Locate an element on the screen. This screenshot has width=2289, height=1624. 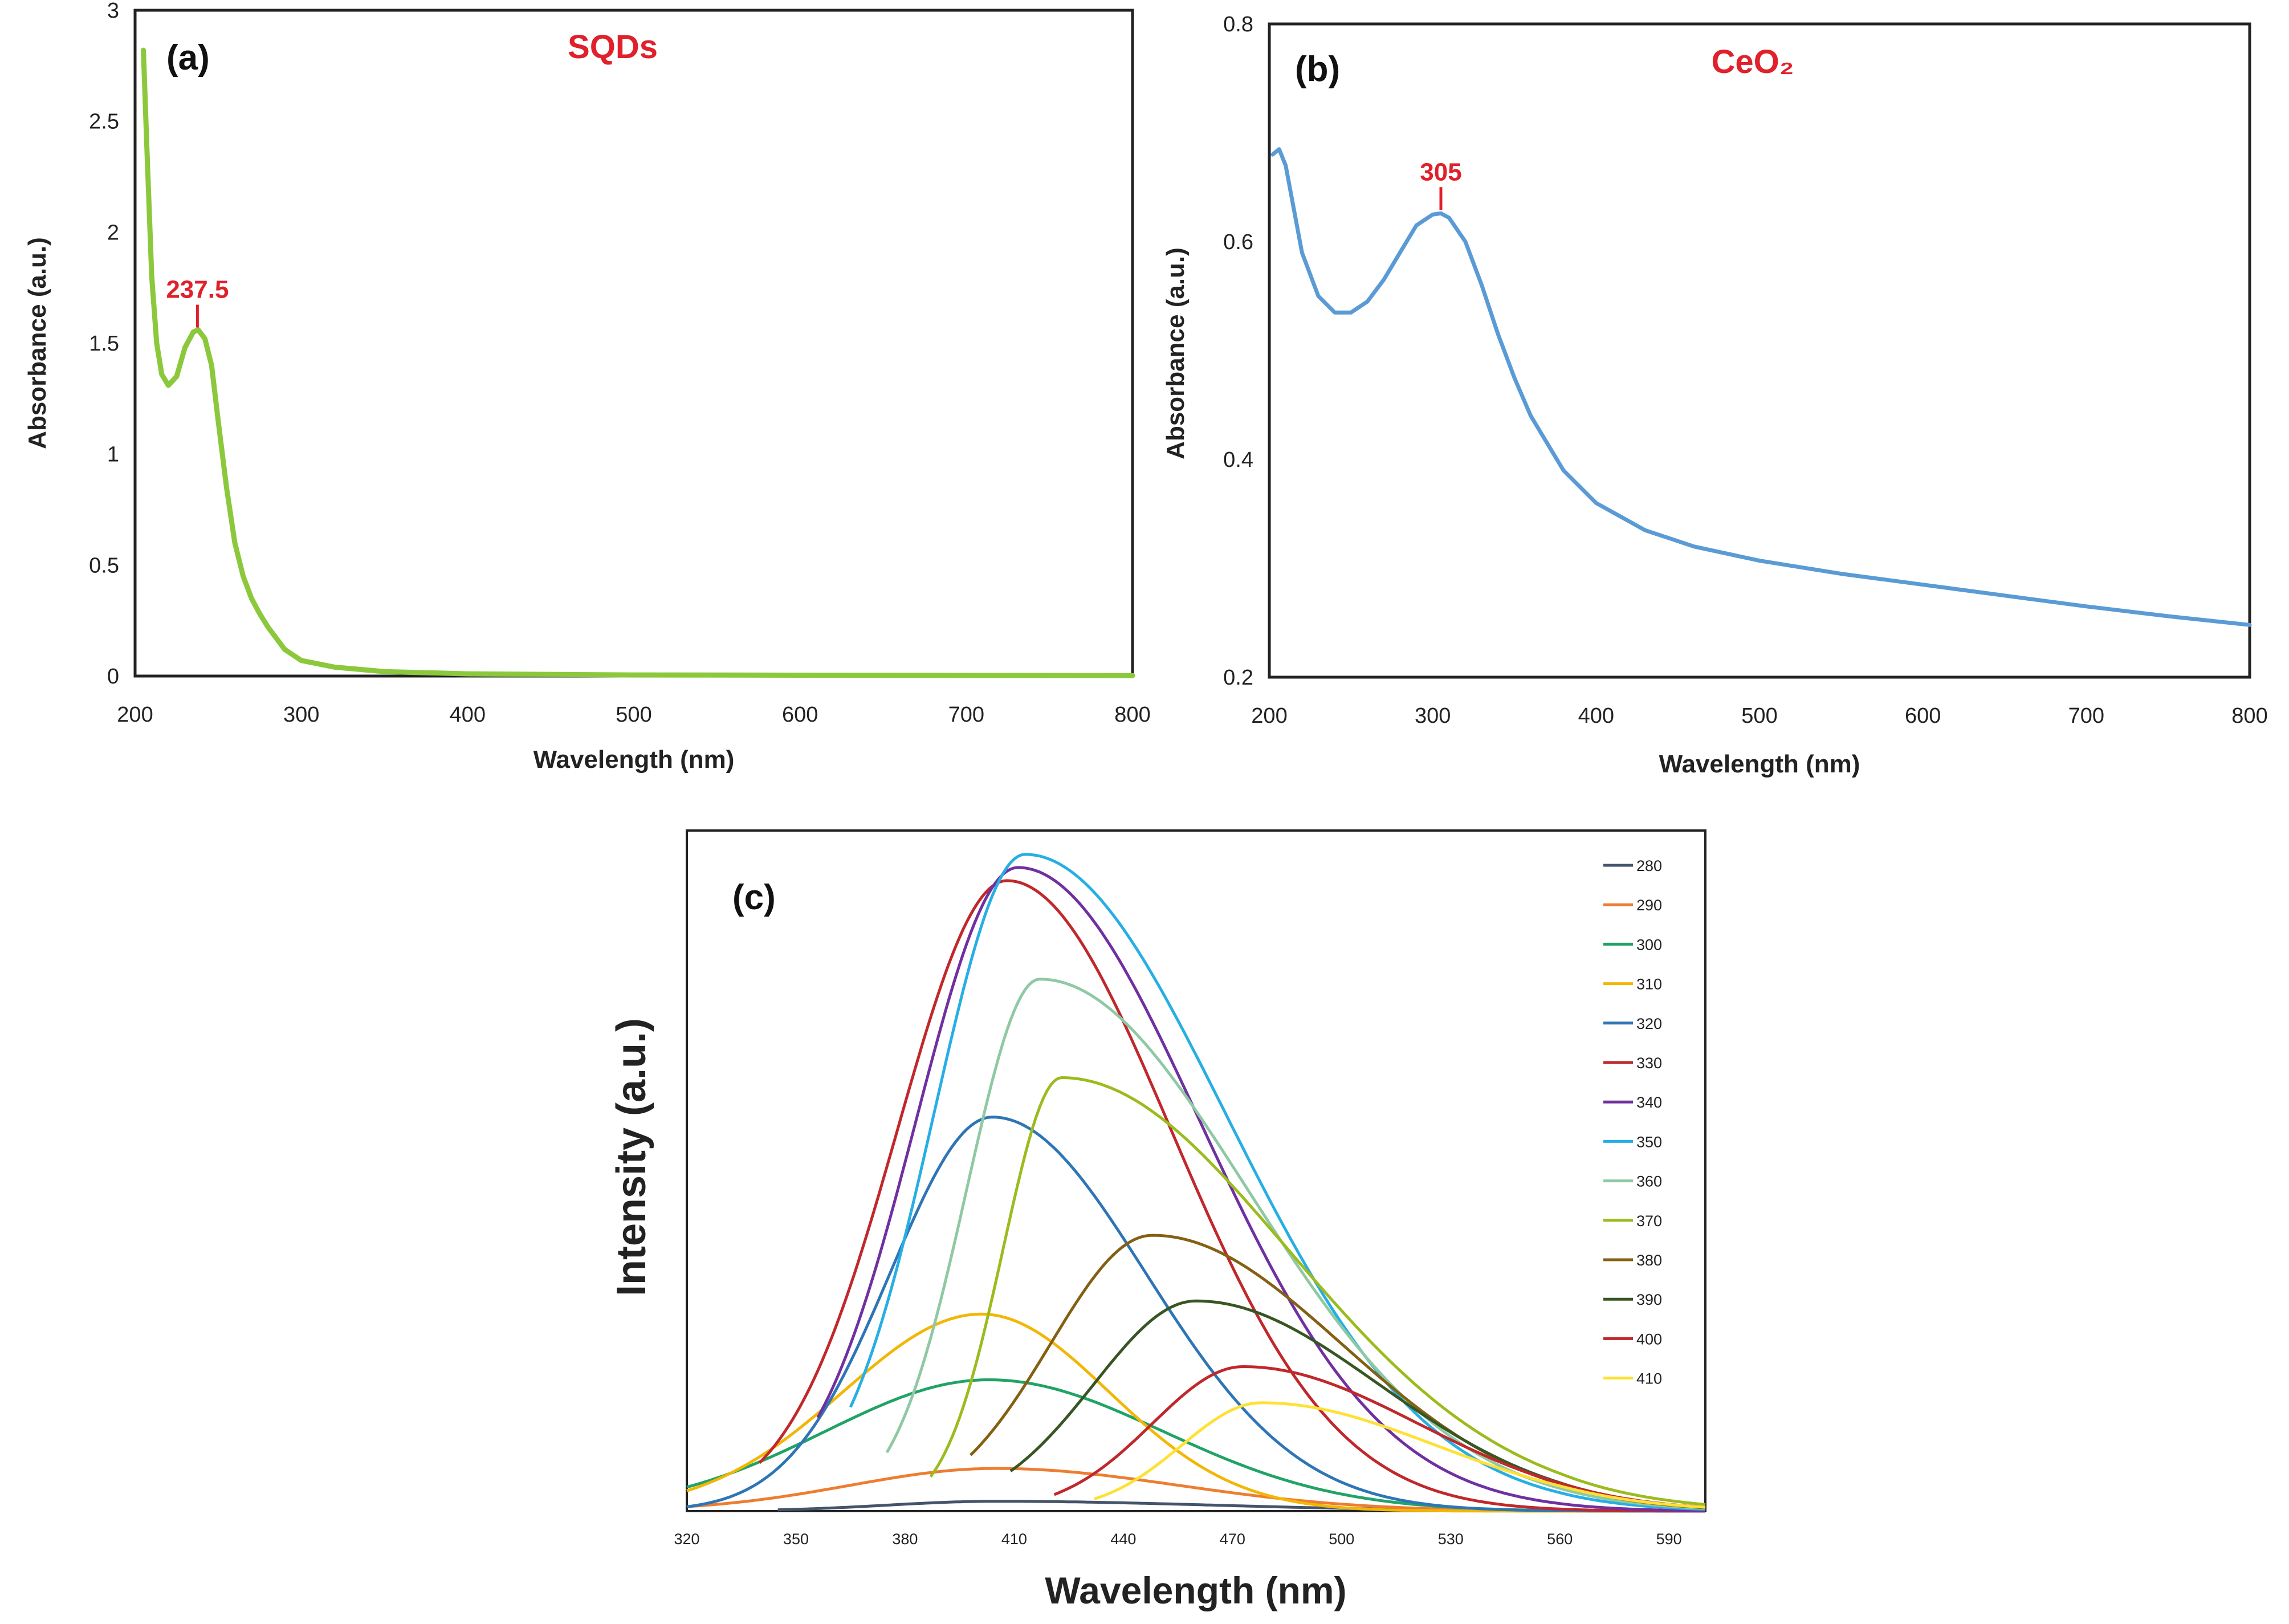
legend-label-330: 330 is located at coordinates (1649, 1064).